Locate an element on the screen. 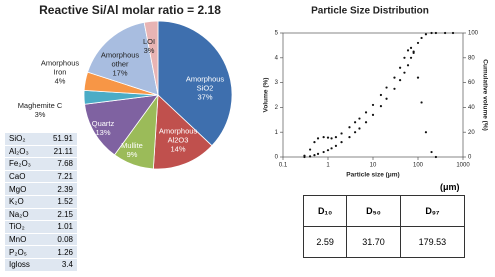  slice-percent: 14% is located at coordinates (178, 149).